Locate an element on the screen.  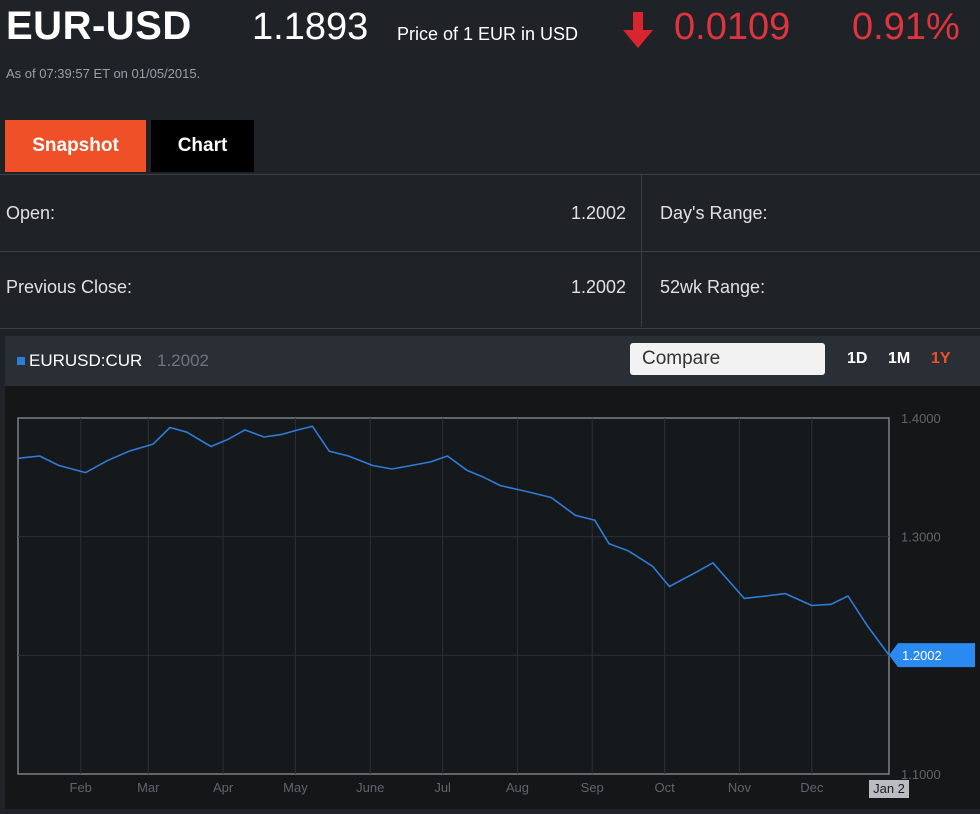
x-tick-label: Nov is located at coordinates (740, 787).